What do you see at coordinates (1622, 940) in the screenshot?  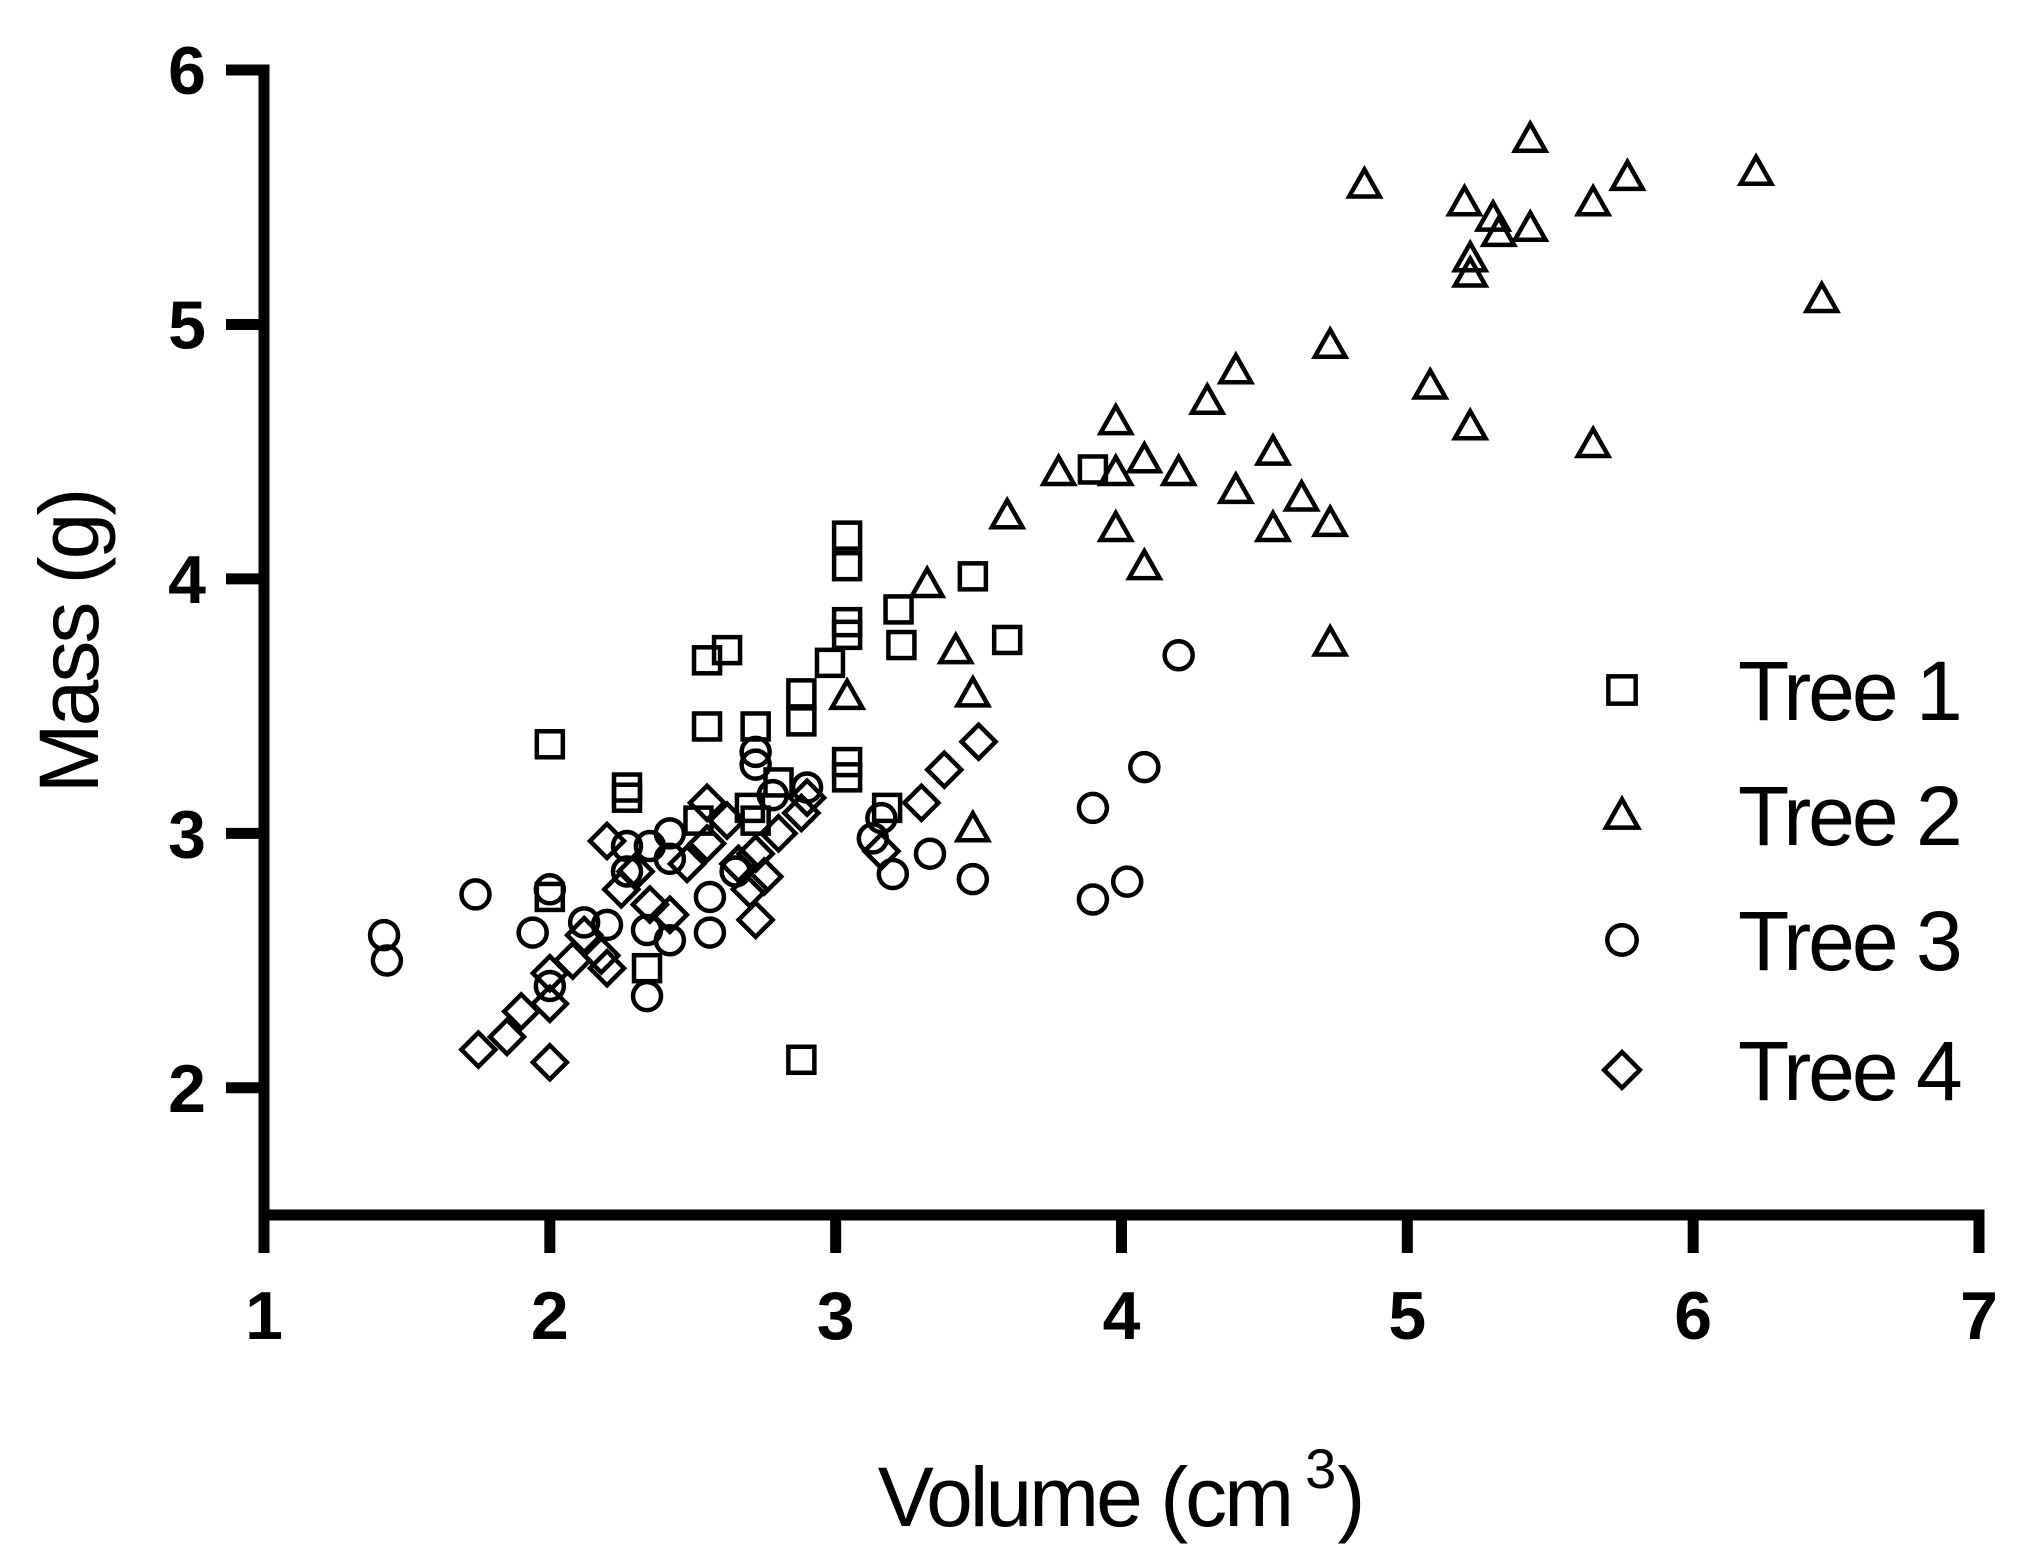 I see `legend-marker-circle` at bounding box center [1622, 940].